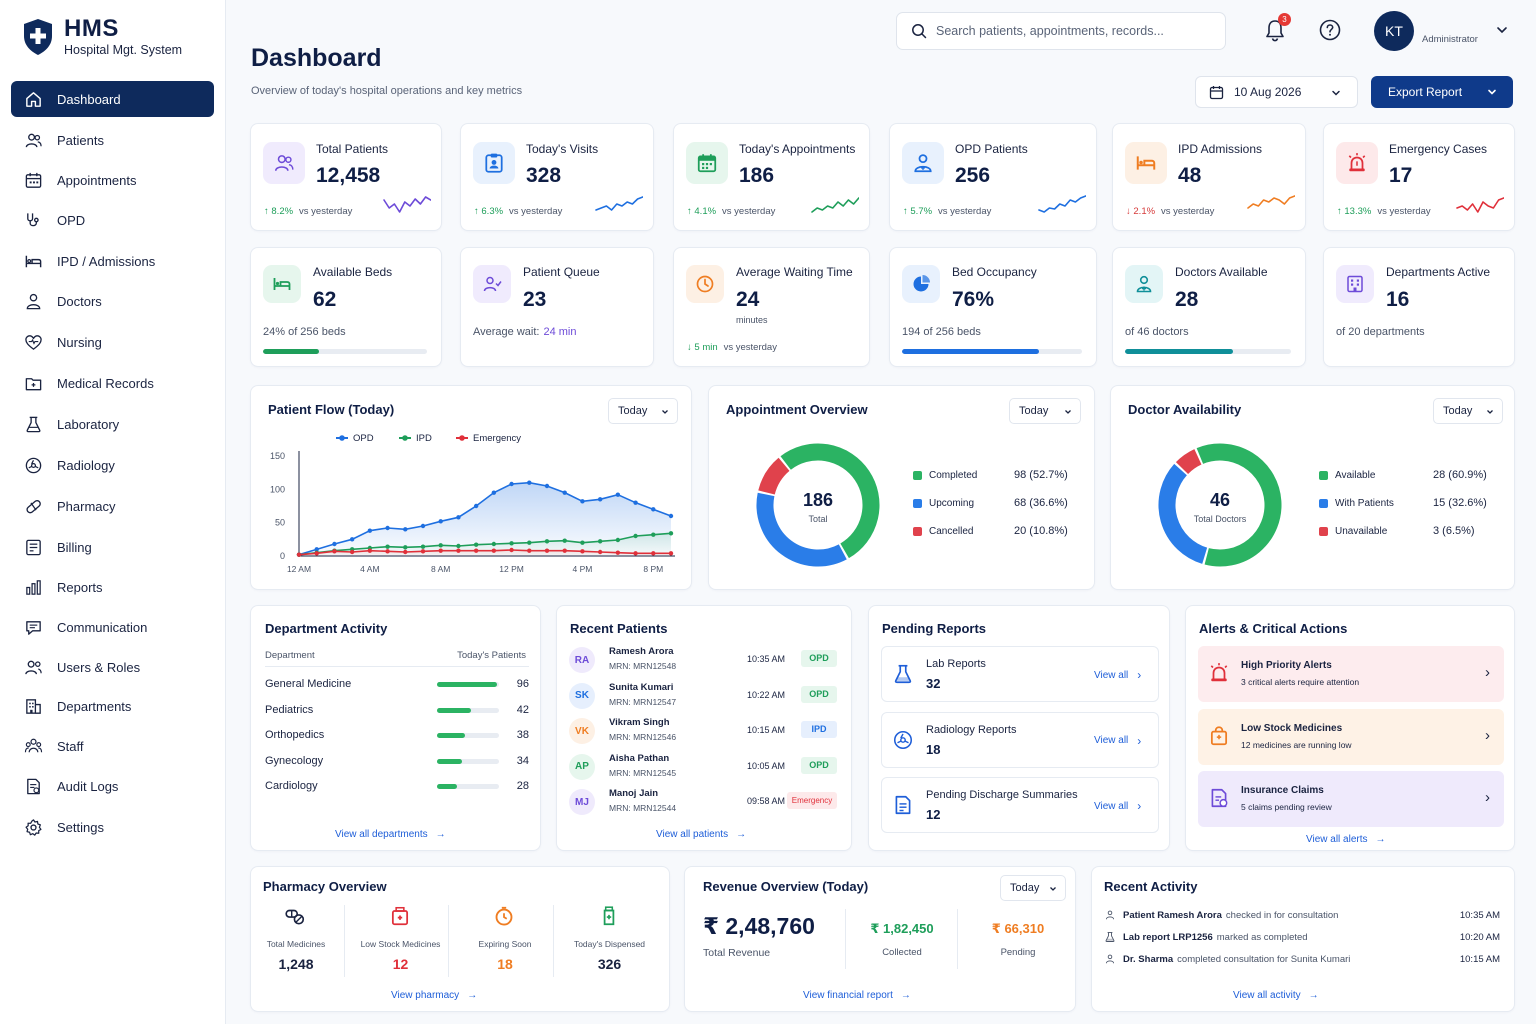 This screenshot has width=1536, height=1024. Describe the element at coordinates (1282, 915) in the screenshot. I see `activity-desc: checked in for consultation` at that location.